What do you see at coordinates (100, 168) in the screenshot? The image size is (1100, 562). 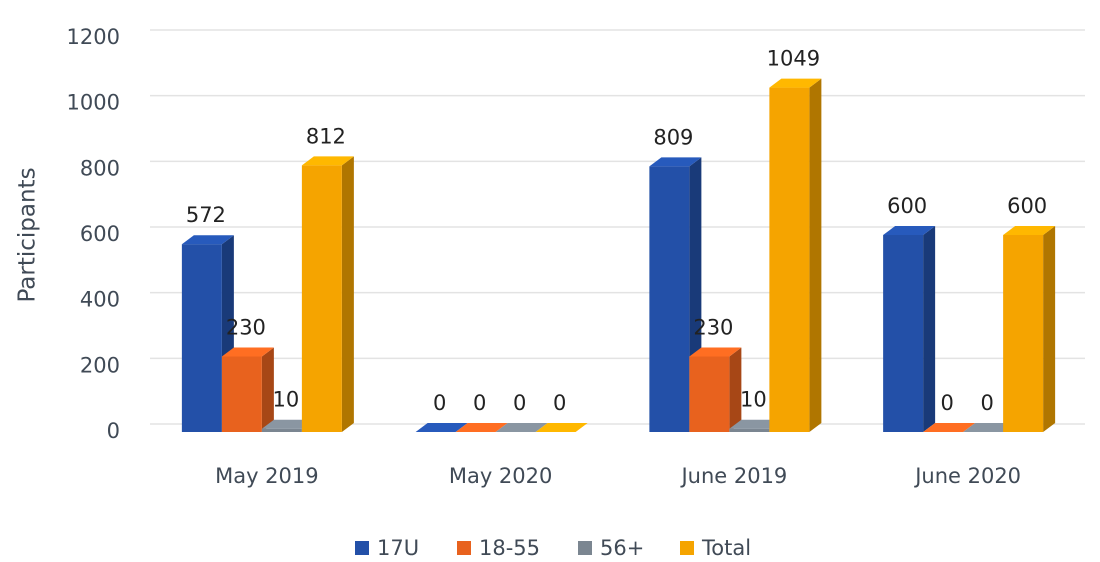 I see `y-tick-label: 800` at bounding box center [100, 168].